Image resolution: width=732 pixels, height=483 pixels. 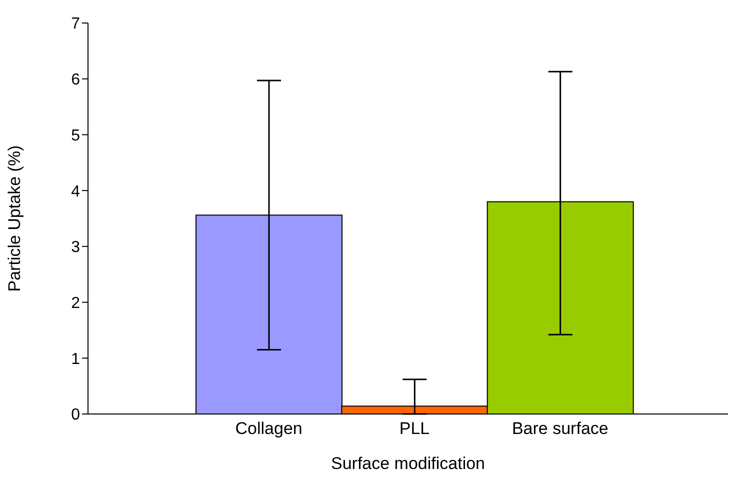 What do you see at coordinates (560, 428) in the screenshot?
I see `x-tick-label: Bare surface` at bounding box center [560, 428].